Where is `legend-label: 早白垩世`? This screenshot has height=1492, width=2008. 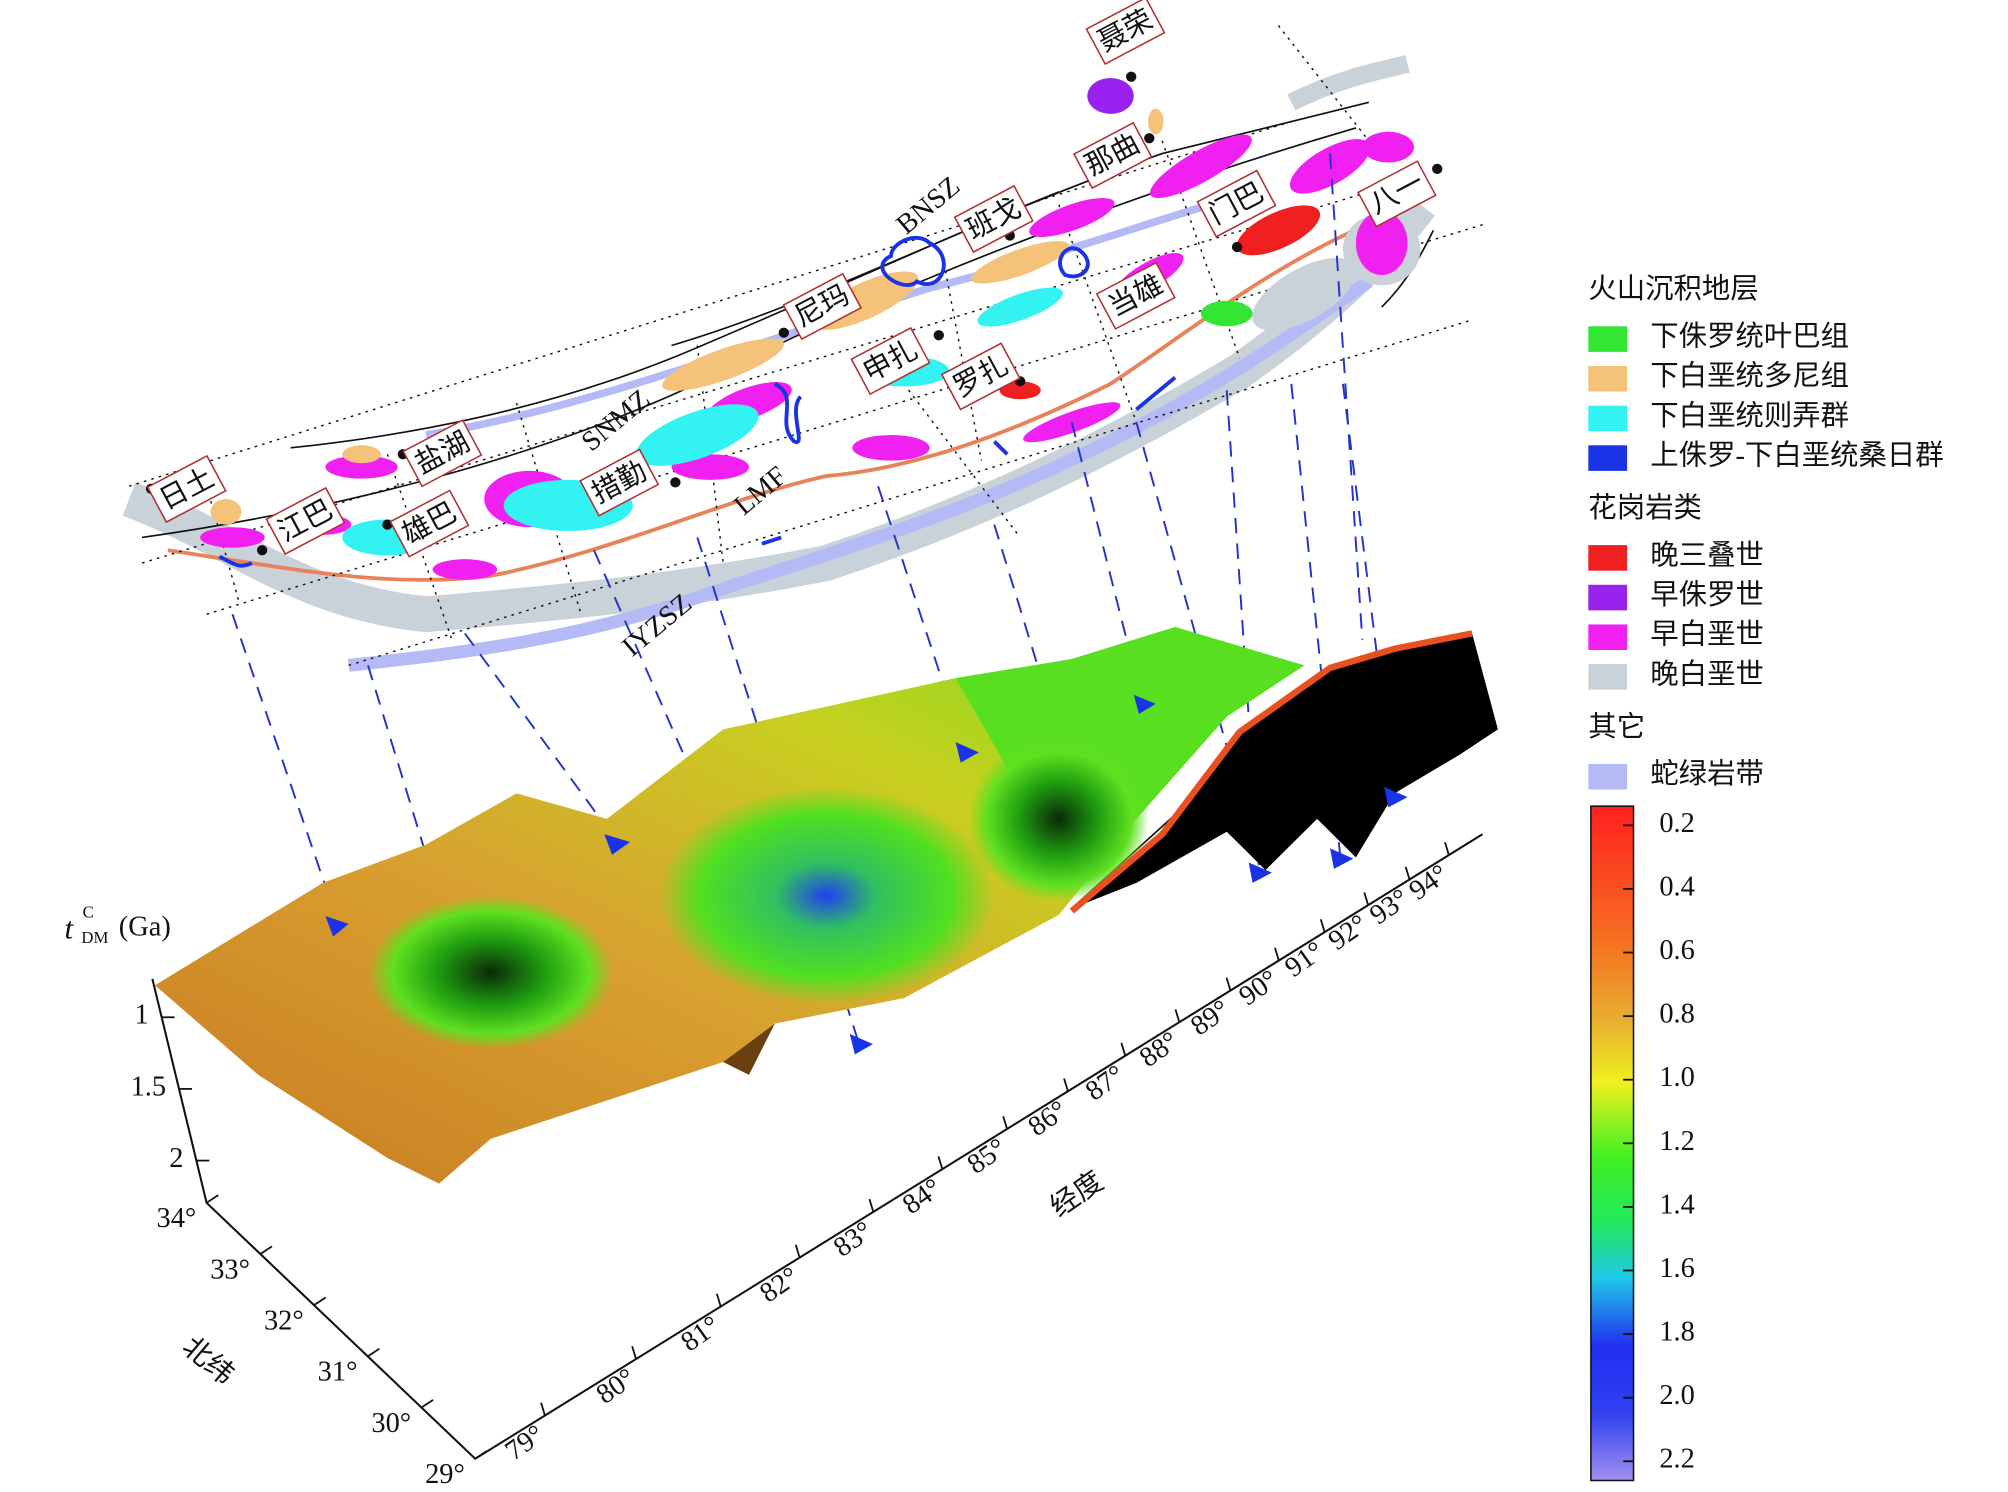
legend-label: 早白垩世 is located at coordinates (1707, 635).